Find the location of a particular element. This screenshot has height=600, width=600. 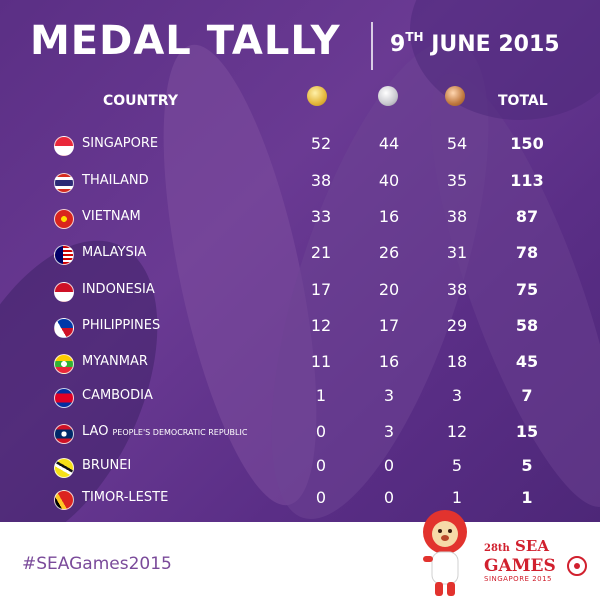

country-name: CAMBODIA is located at coordinates (117, 395).